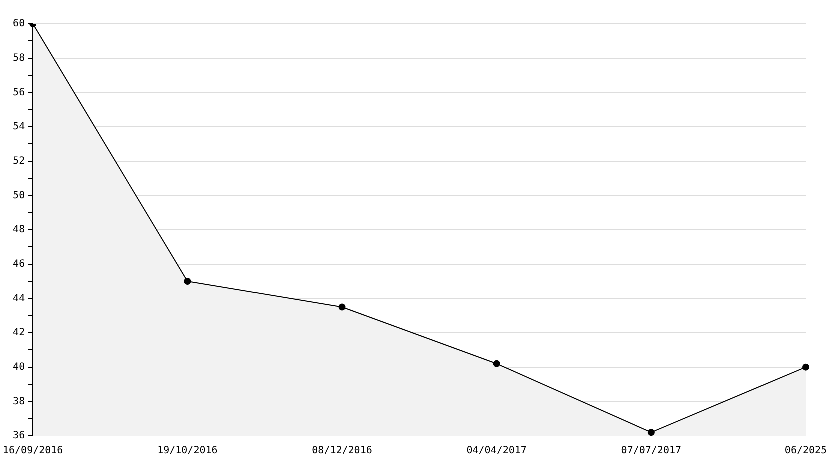  Describe the element at coordinates (19, 298) in the screenshot. I see `y-tick-label: 44` at that location.